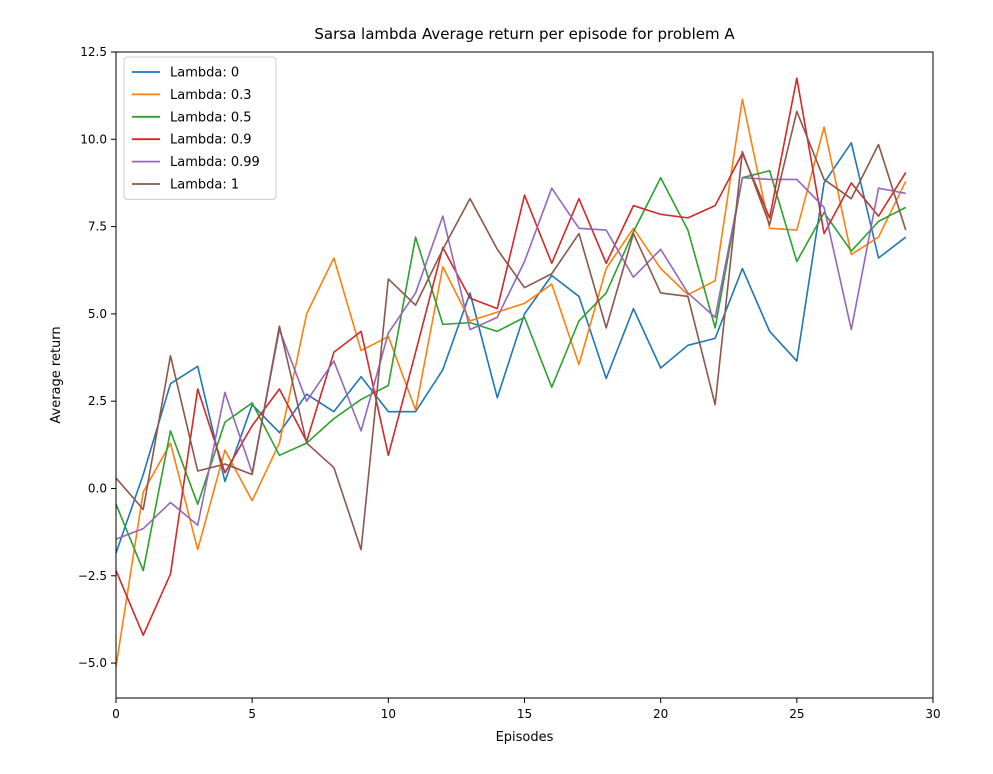  I want to click on y-tick-label-0: −5.0, so click(92, 663).